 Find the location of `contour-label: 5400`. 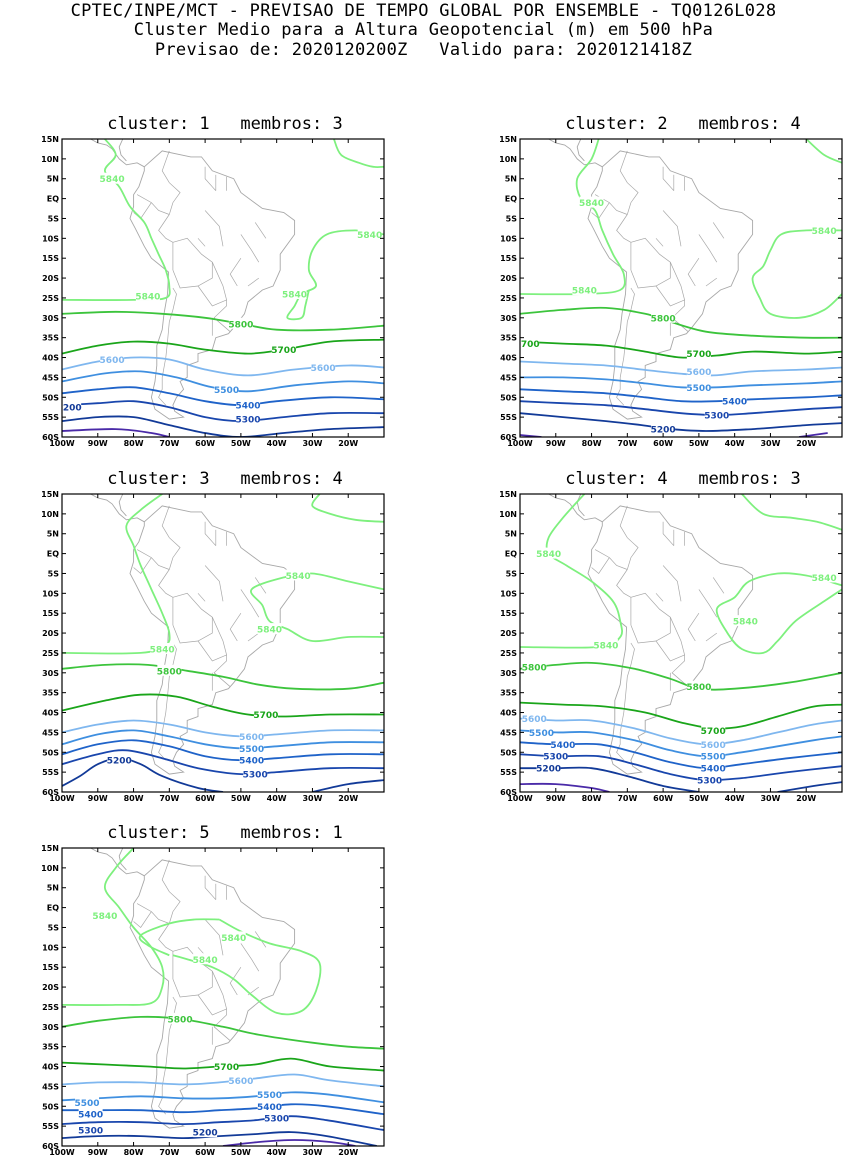

contour-label: 5400 is located at coordinates (90, 1116).